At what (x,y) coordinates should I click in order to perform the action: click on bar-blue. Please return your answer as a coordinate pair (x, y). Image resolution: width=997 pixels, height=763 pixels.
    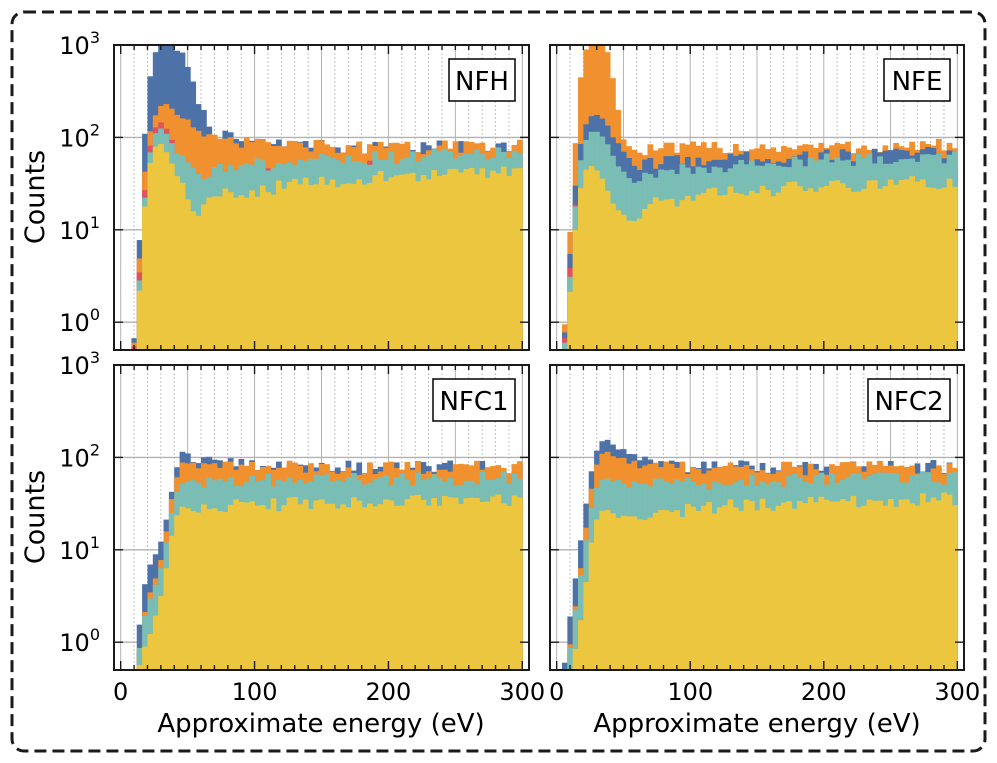
    Looking at the image, I should click on (139, 647).